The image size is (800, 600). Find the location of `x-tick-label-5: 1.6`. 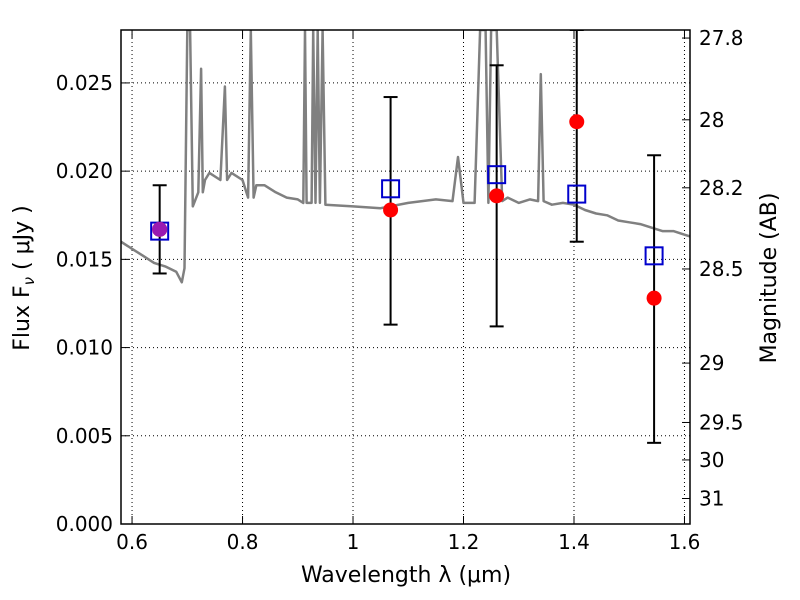

x-tick-label-5: 1.6 is located at coordinates (685, 542).